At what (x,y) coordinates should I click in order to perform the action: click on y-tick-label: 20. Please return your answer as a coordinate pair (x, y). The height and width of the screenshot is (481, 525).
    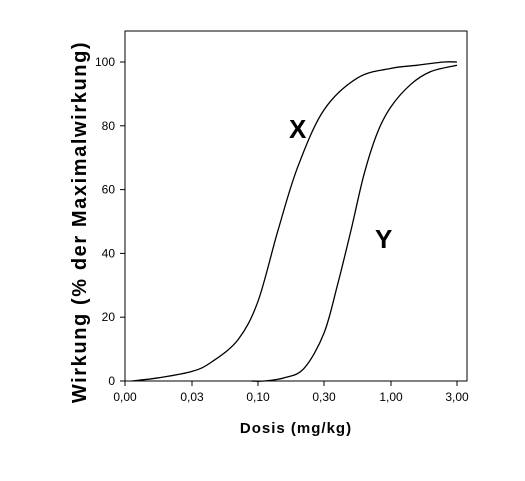
    Looking at the image, I should click on (109, 317).